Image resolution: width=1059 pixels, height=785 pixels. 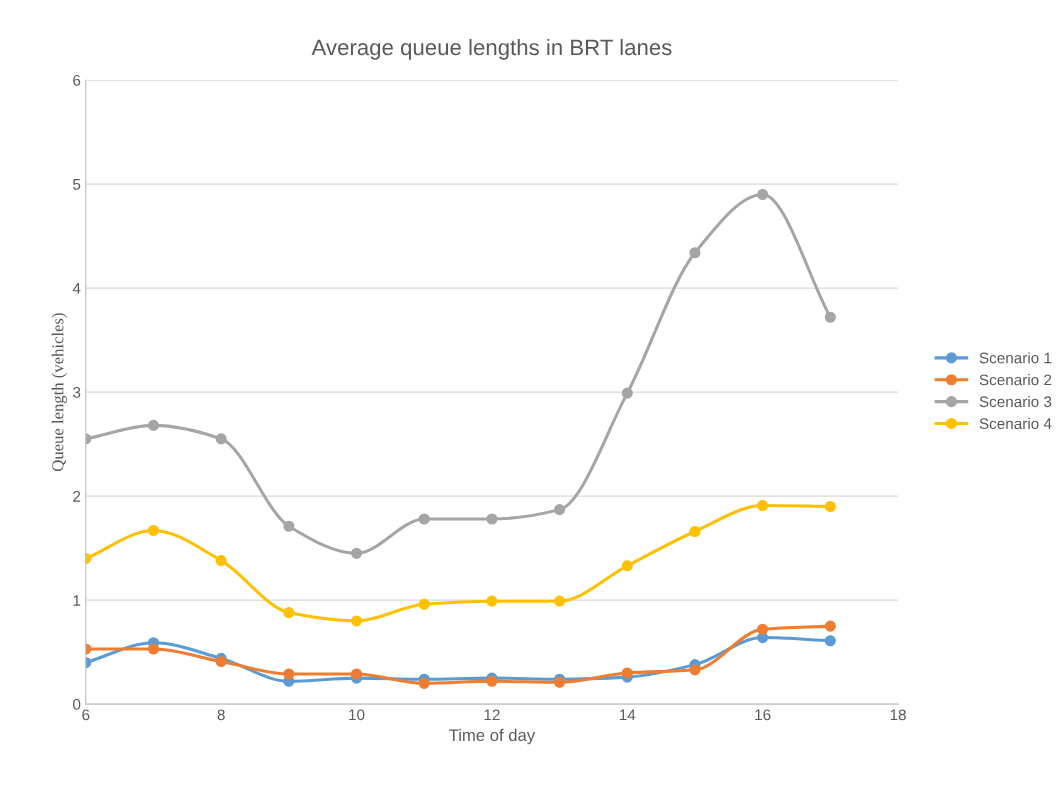 What do you see at coordinates (898, 715) in the screenshot?
I see `x-tick-label: 18` at bounding box center [898, 715].